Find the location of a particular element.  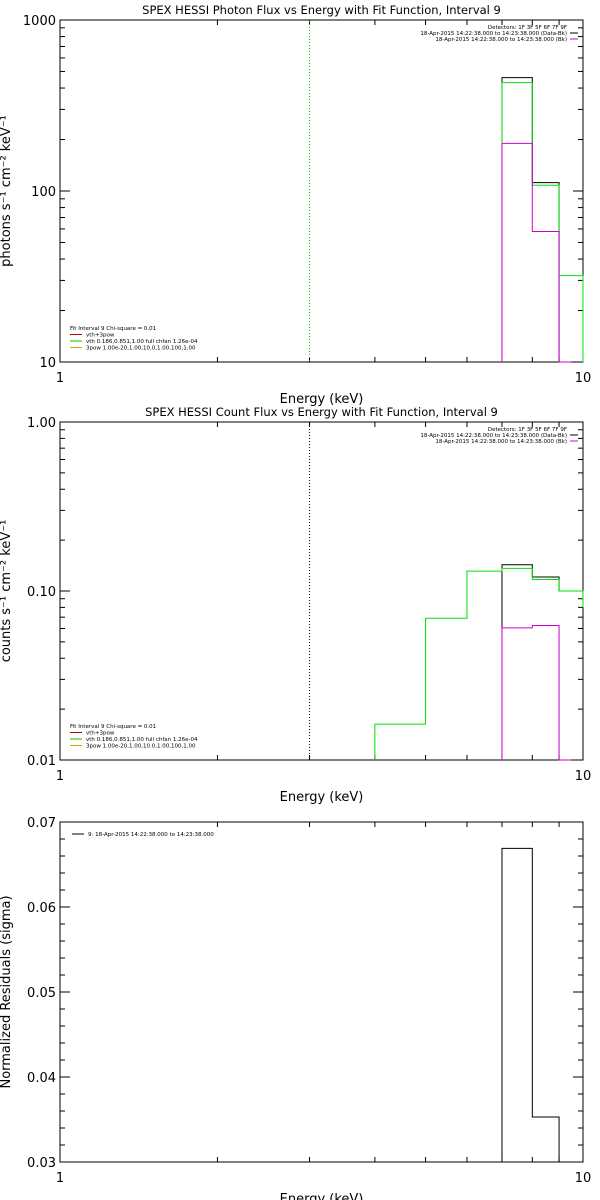

y-tick-label: 0.05 is located at coordinates (41, 993).